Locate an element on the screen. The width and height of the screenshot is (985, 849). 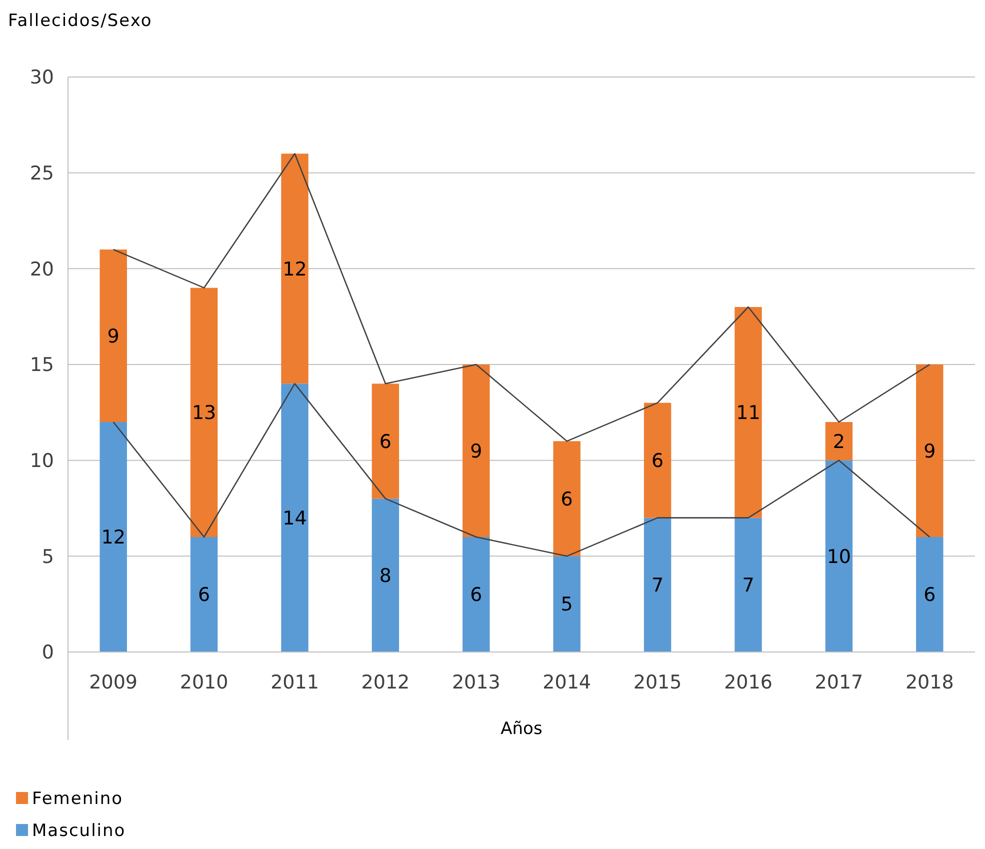
data-label: 13 is located at coordinates (204, 413).